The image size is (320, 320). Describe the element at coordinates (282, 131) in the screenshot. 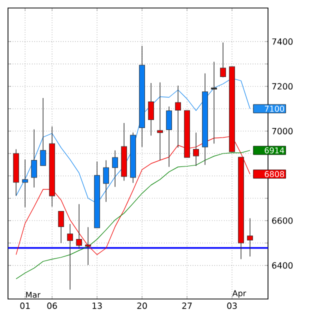

I see `y-tick-label: 7000` at that location.